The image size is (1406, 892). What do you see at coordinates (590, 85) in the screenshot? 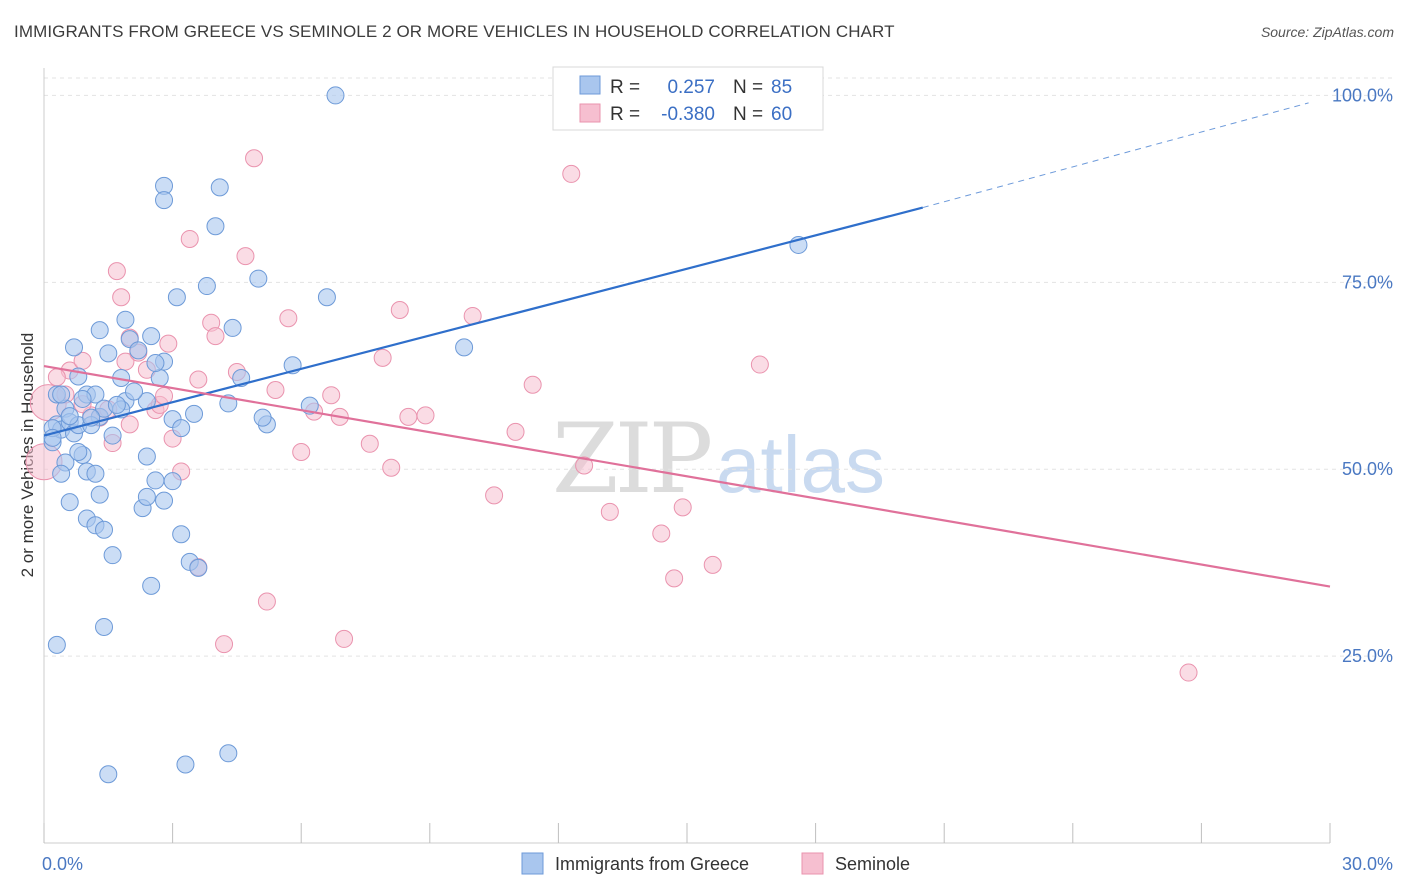
I see `legend-swatch-blue` at bounding box center [590, 85].